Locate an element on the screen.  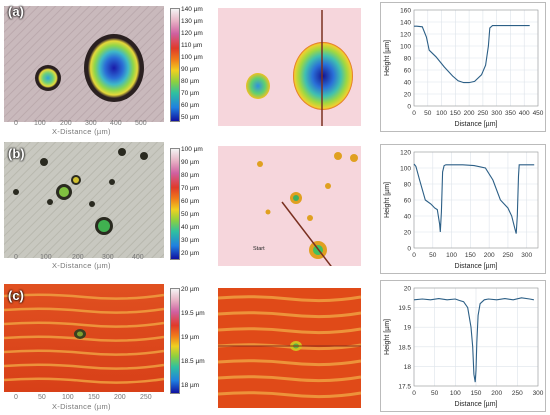
y-tick-label: 140 is located at coordinates (405, 23).